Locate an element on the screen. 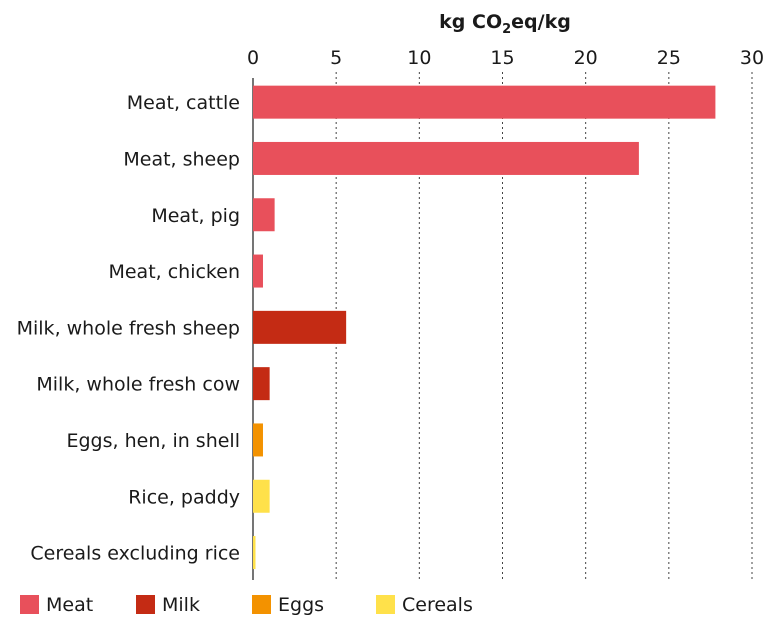 This screenshot has height=635, width=779. x-tick-label: 30 is located at coordinates (752, 58).